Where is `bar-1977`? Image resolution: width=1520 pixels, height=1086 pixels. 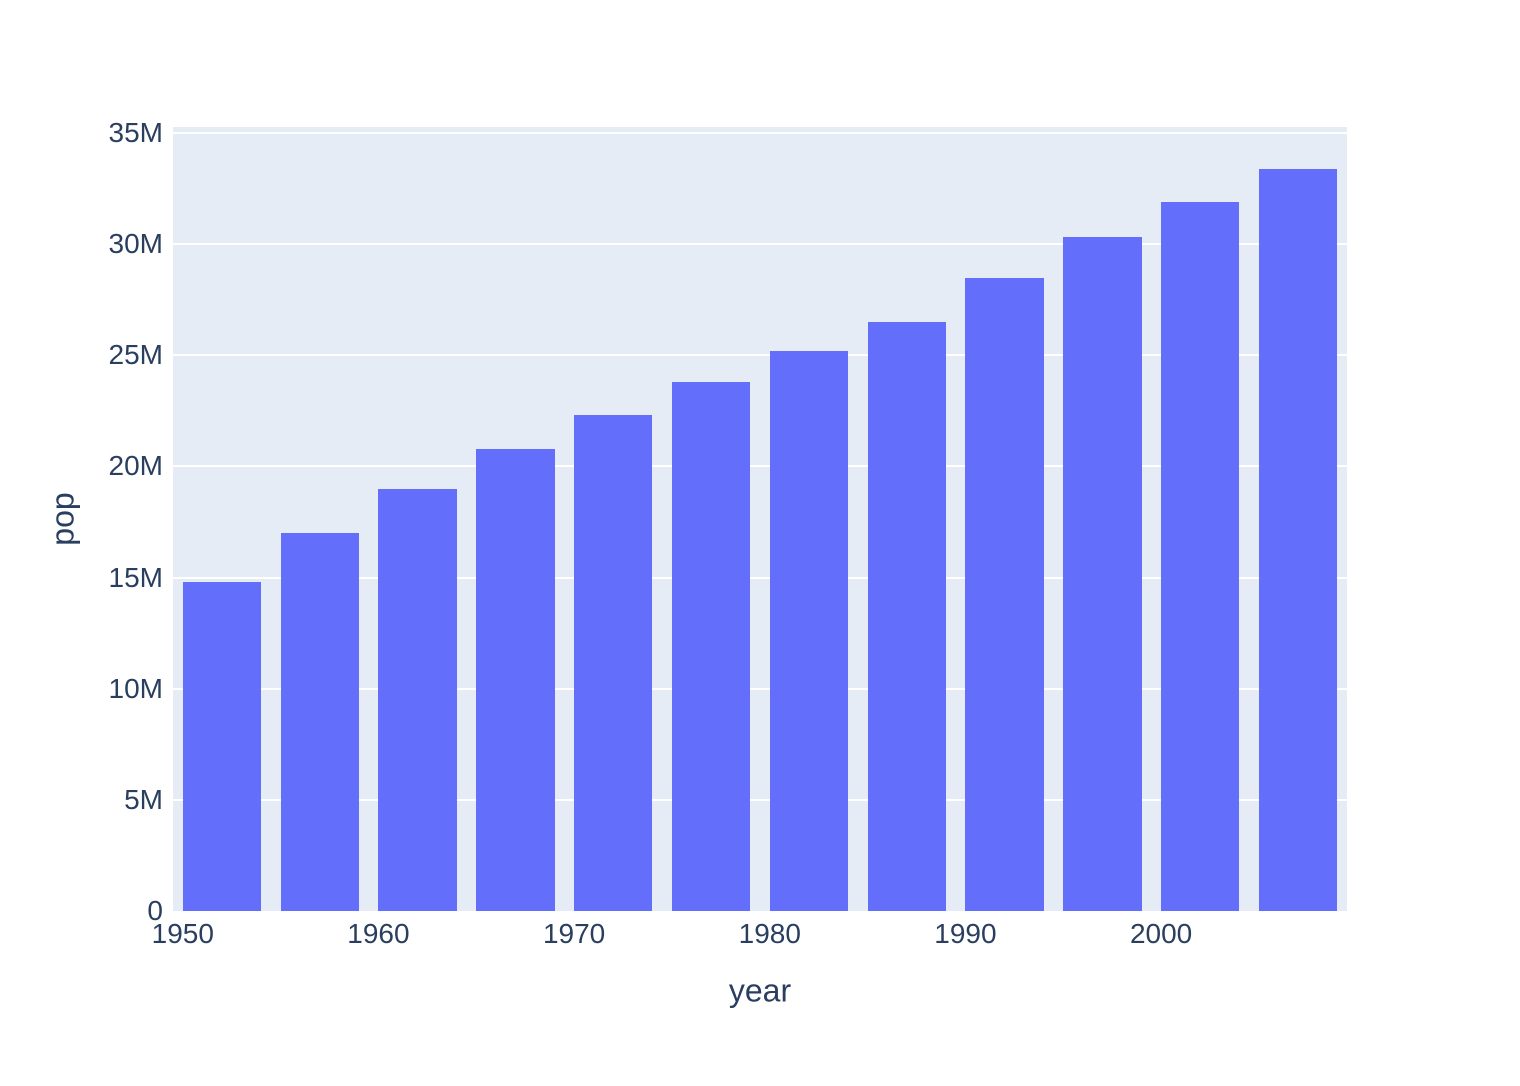 bar-1977 is located at coordinates (711, 646).